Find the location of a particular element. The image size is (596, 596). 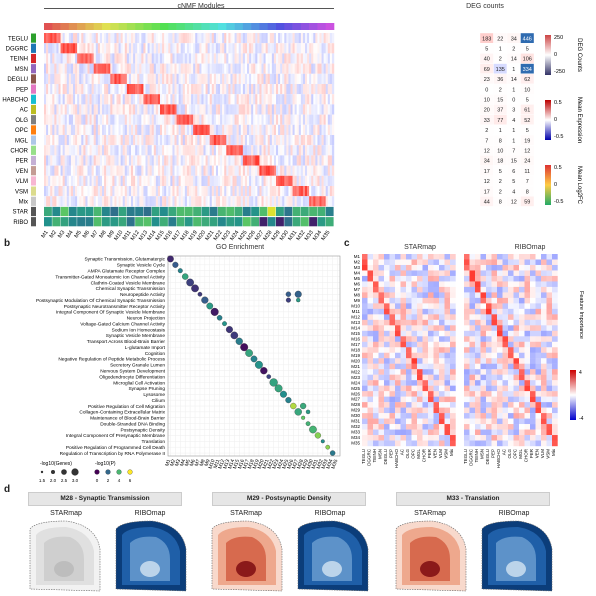

row-color-chip is located at coordinates (33, 181).